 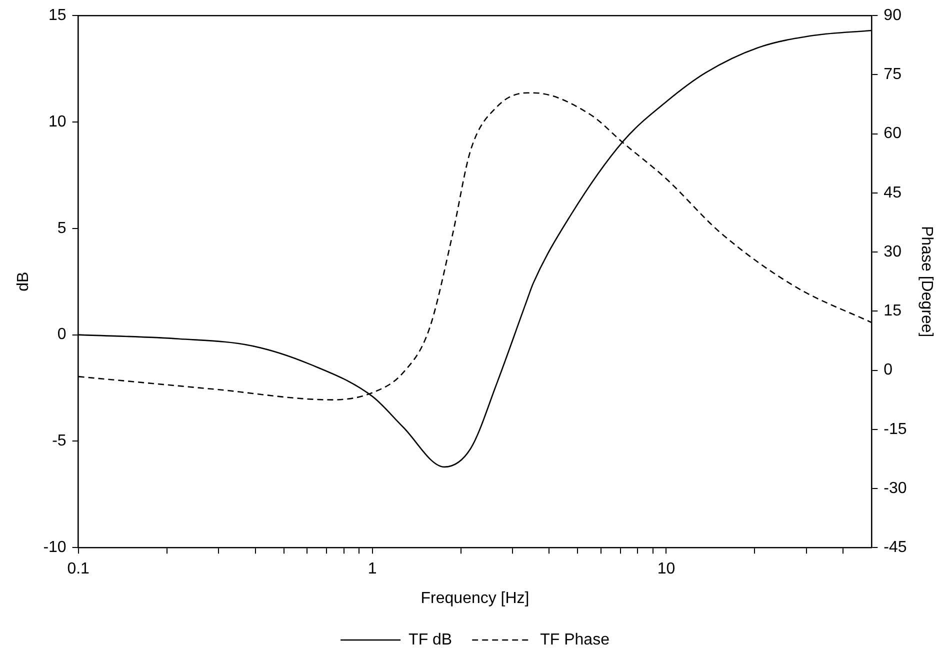 What do you see at coordinates (61, 228) in the screenshot?
I see `y-tick-label: 5` at bounding box center [61, 228].